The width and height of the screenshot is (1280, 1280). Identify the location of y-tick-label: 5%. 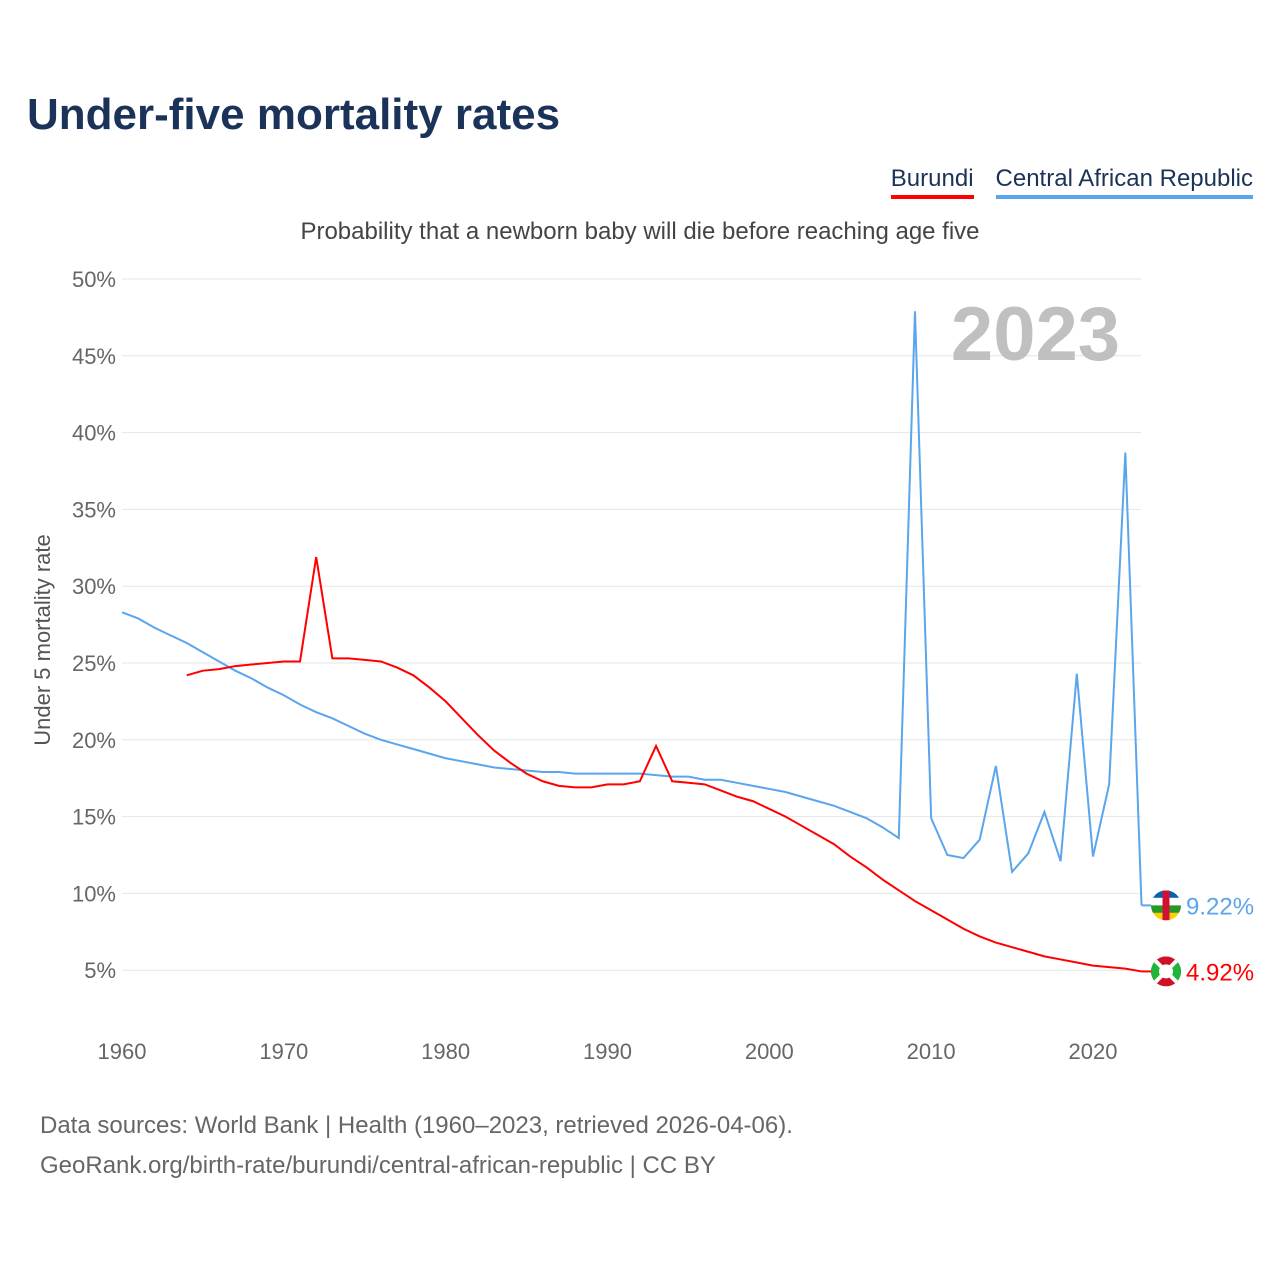
(100, 970).